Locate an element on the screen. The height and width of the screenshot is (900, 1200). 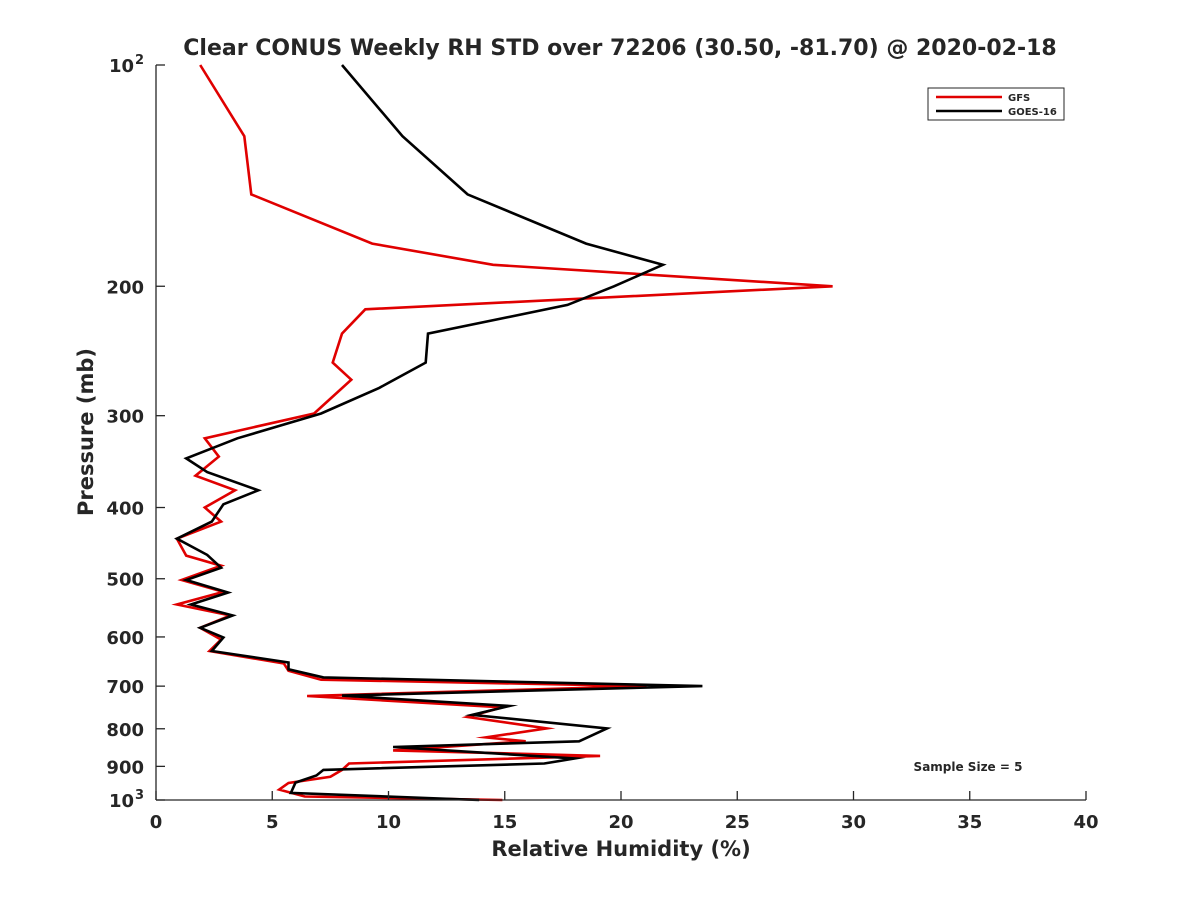
y-axis-label: Pressure (mb) is located at coordinates (86, 432).